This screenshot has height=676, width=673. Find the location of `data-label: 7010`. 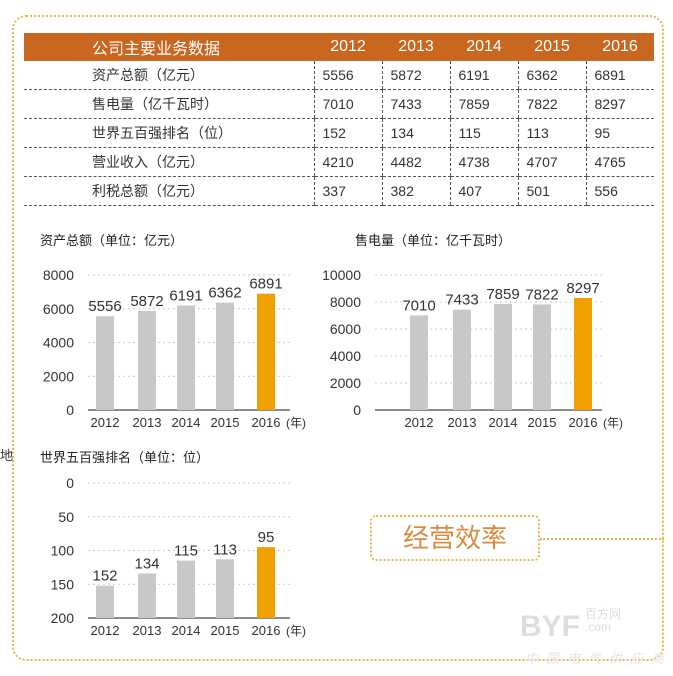

data-label: 7010 is located at coordinates (418, 305).